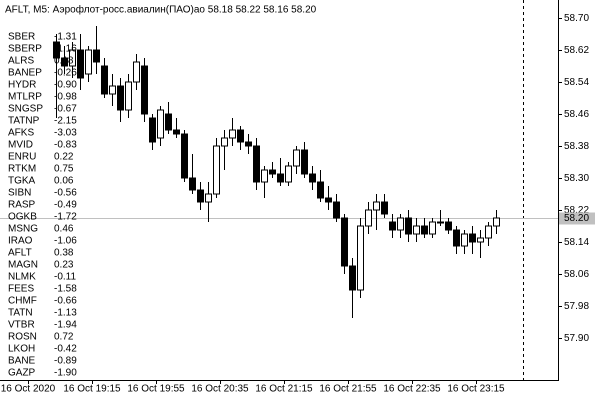 The image size is (600, 400). What do you see at coordinates (22, 301) in the screenshot?
I see `ticker-symbol: CHMF` at bounding box center [22, 301].